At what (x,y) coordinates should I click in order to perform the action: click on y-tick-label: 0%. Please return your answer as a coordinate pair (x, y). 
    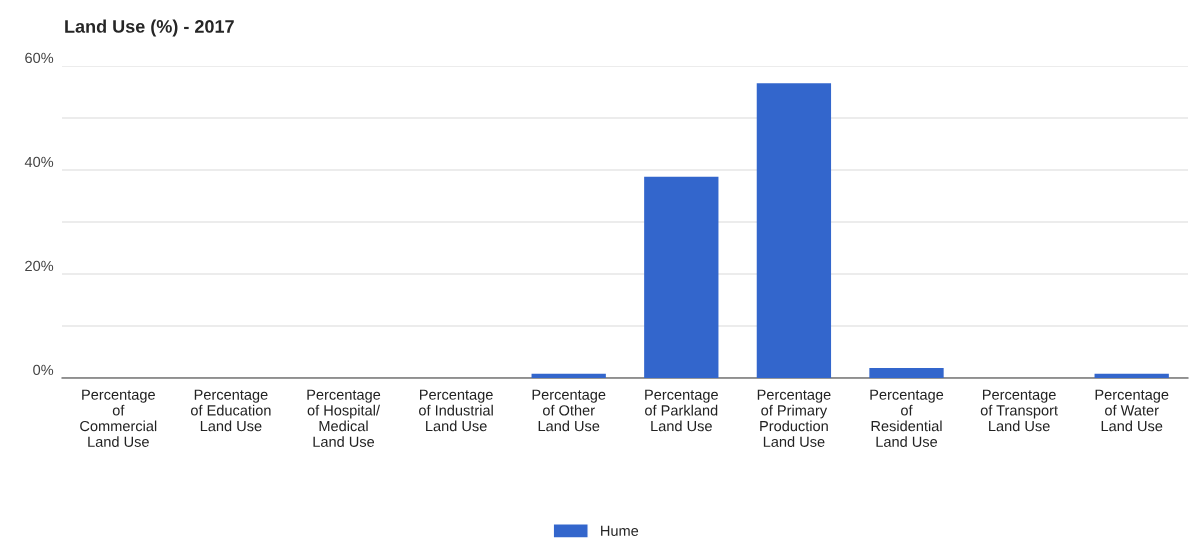
    Looking at the image, I should click on (43, 370).